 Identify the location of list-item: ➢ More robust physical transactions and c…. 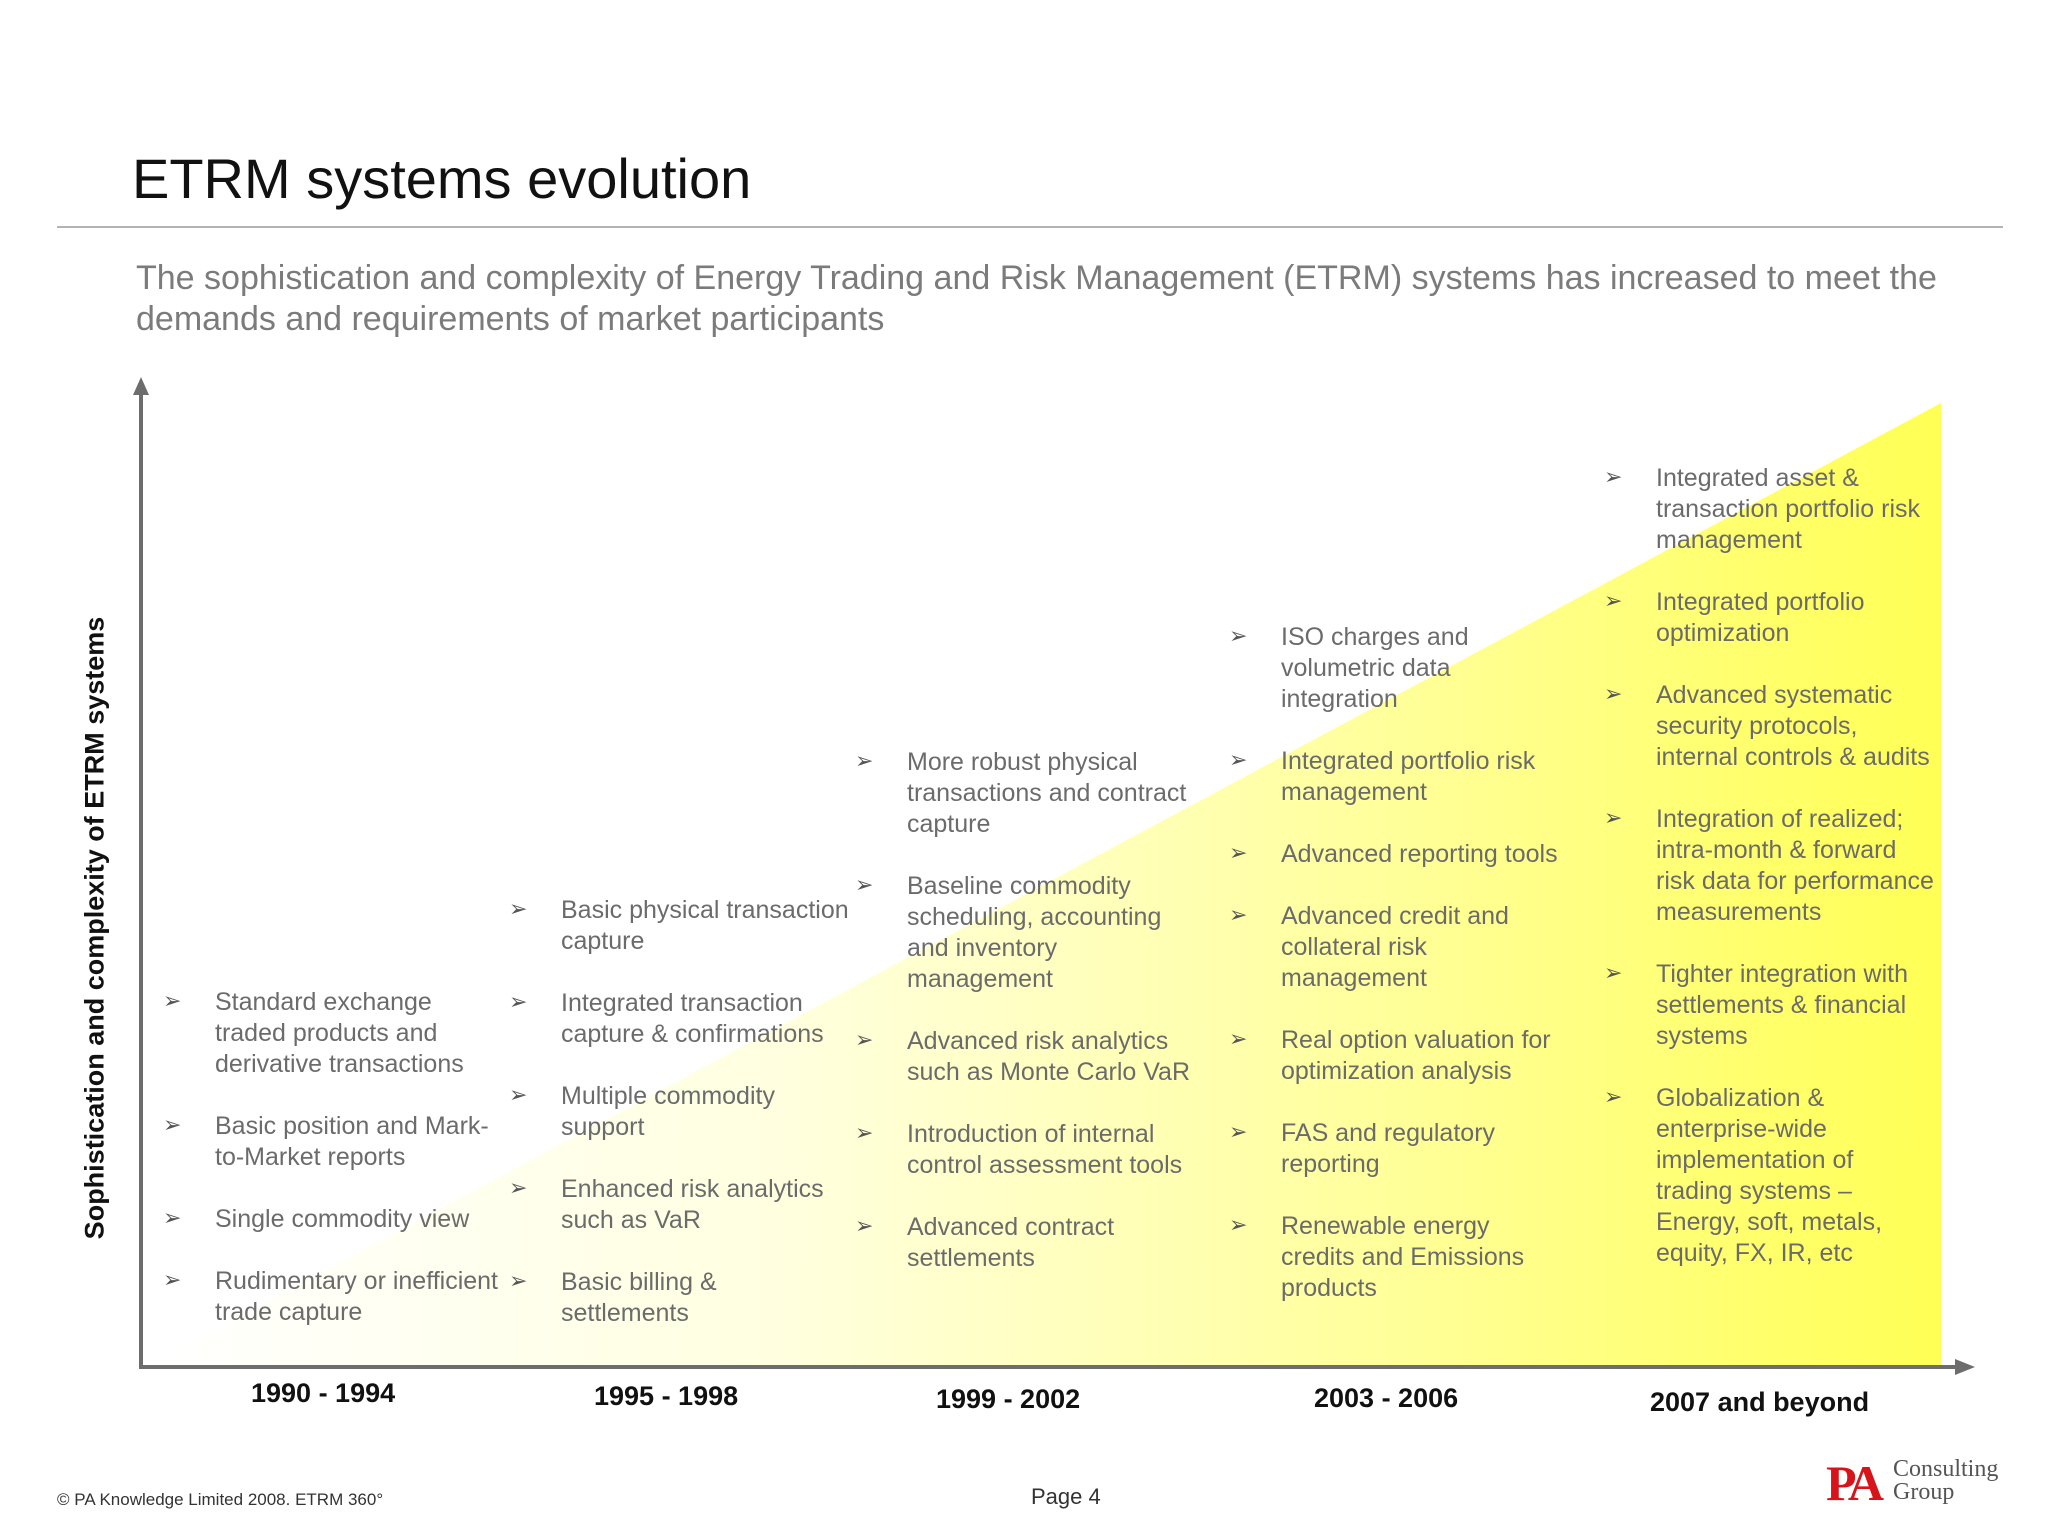
(1021, 793).